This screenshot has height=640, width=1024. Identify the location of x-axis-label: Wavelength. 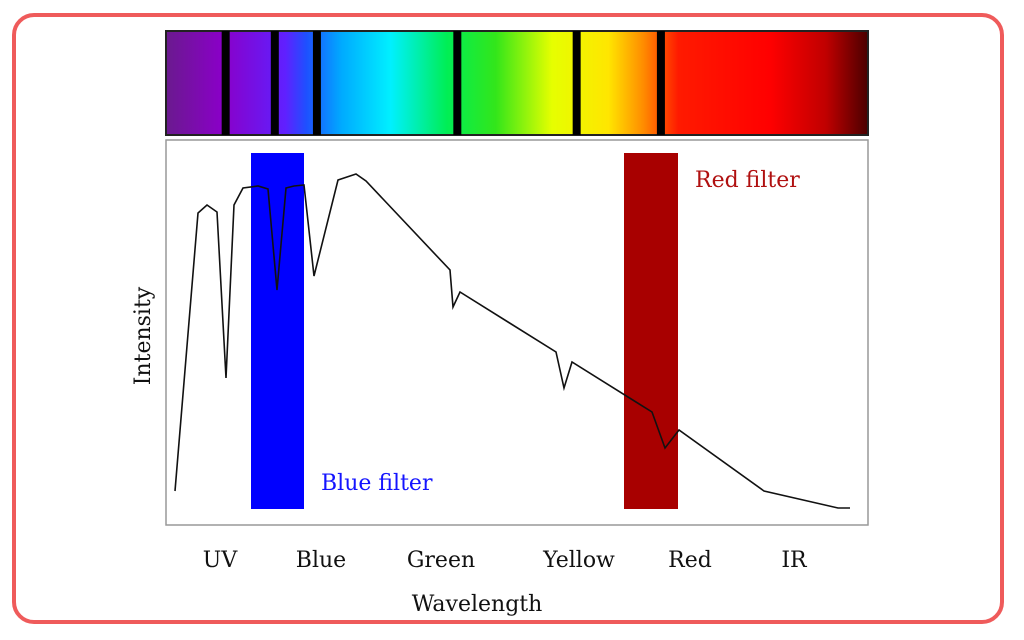
(477, 604).